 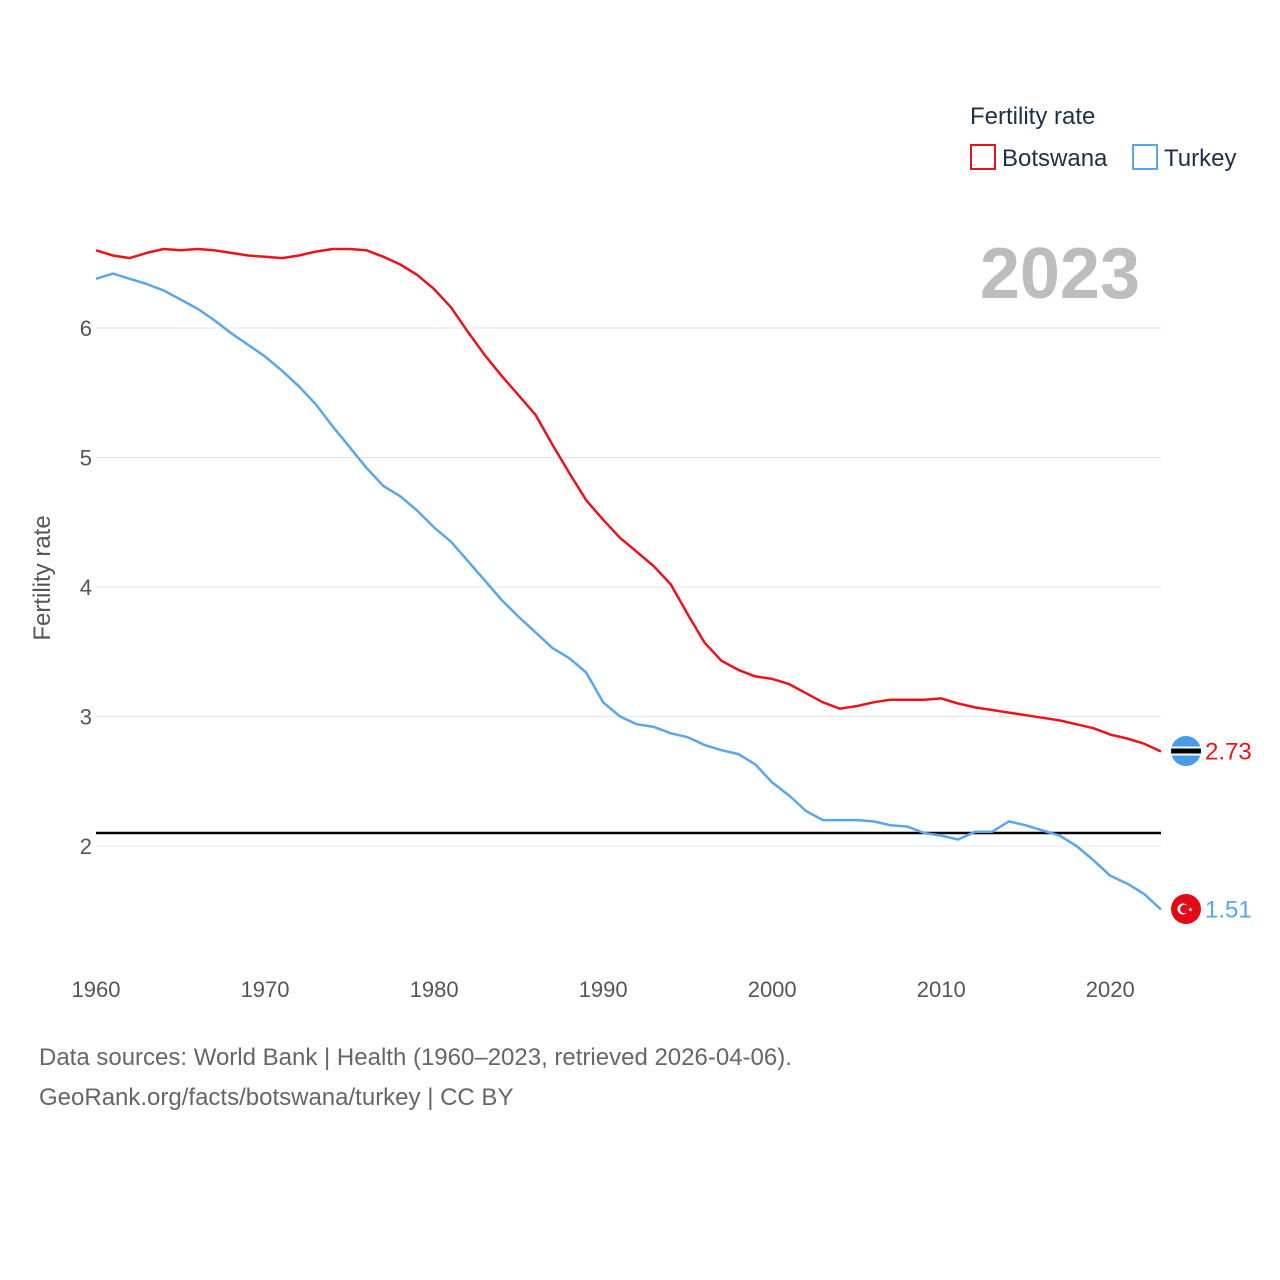 What do you see at coordinates (96, 989) in the screenshot?
I see `x-tick-label-1960: 1960` at bounding box center [96, 989].